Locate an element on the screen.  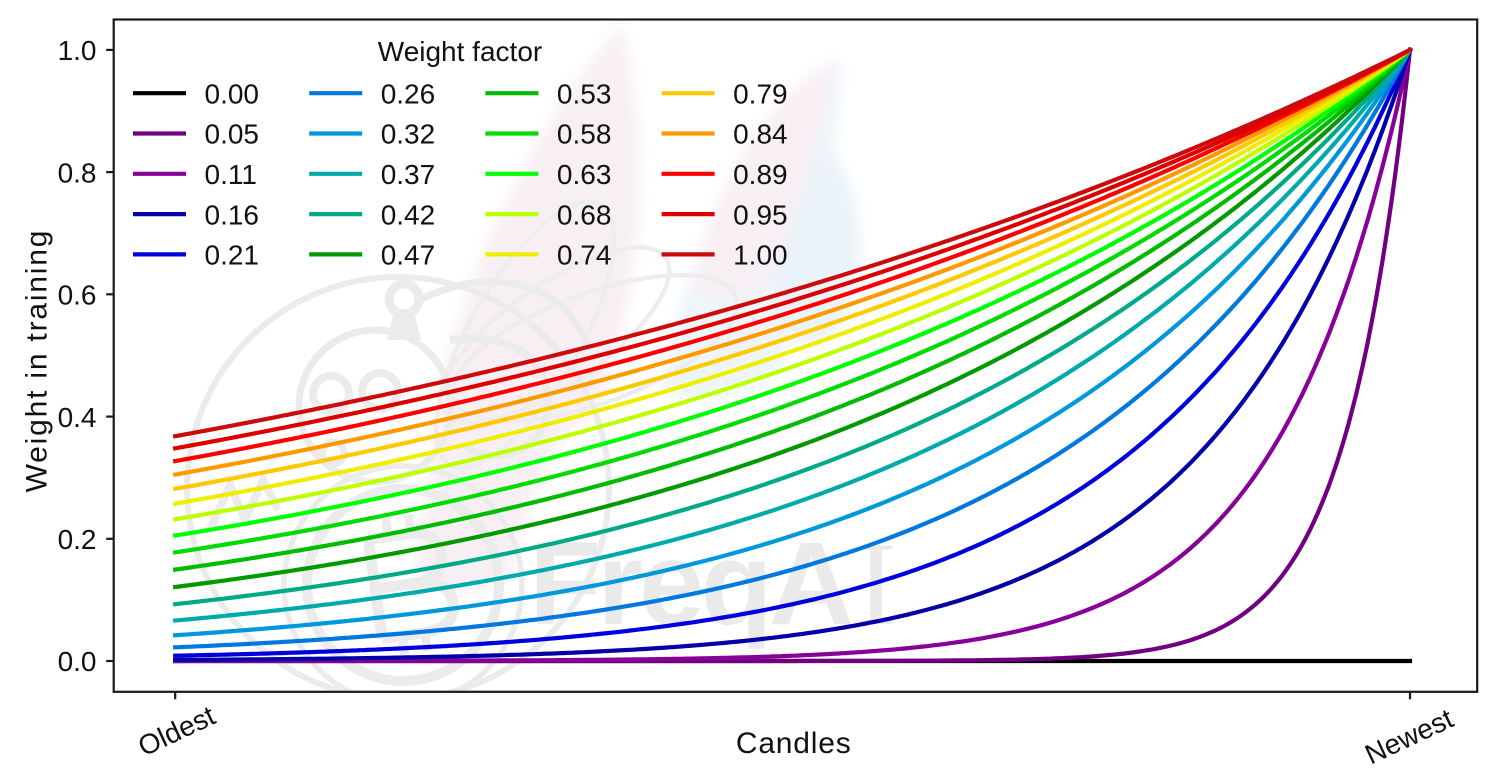
svg-text: 0.21 is located at coordinates (232, 255).